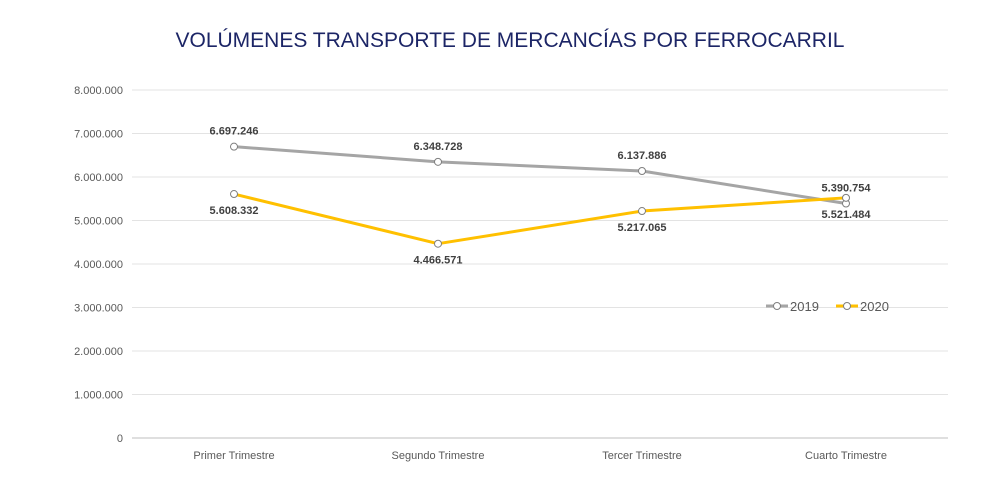 The height and width of the screenshot is (500, 1000). Describe the element at coordinates (98, 222) in the screenshot. I see `y-tick-label: 5.000.000` at that location.